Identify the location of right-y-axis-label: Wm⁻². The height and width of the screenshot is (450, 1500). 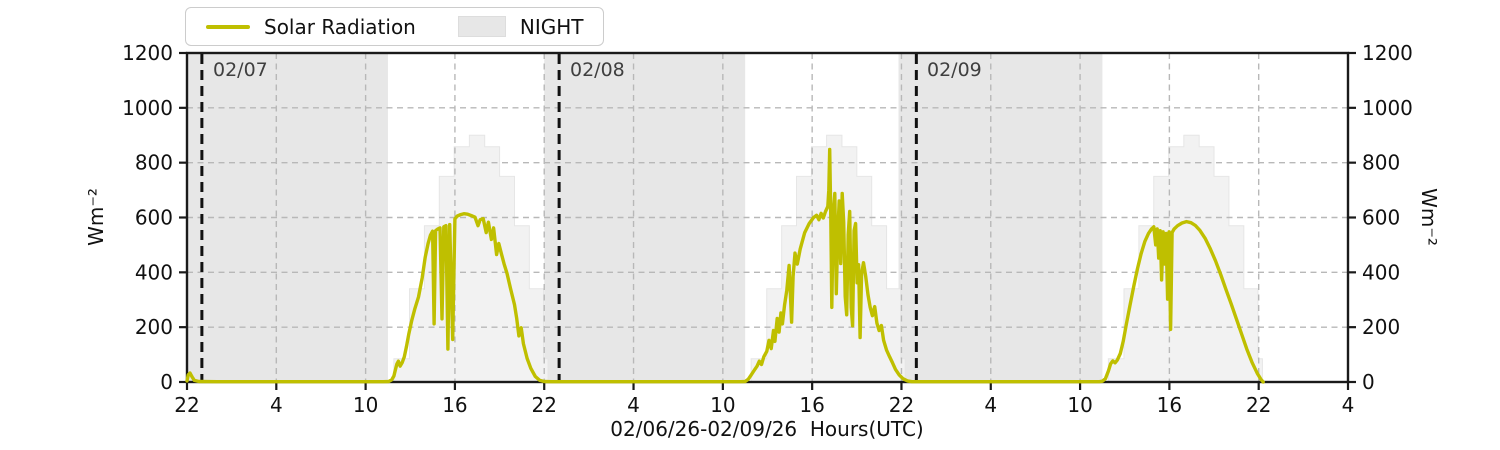
(1429, 217).